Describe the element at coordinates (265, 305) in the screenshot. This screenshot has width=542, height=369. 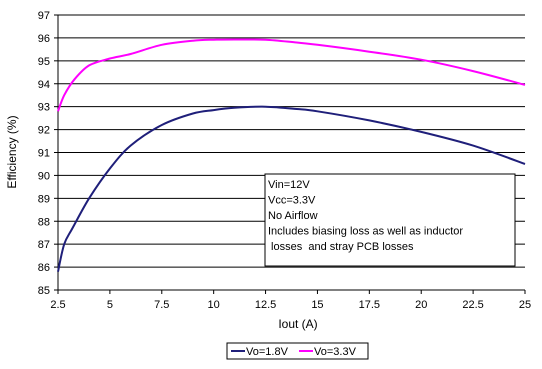
I see `x-tick-label: 12.5` at that location.